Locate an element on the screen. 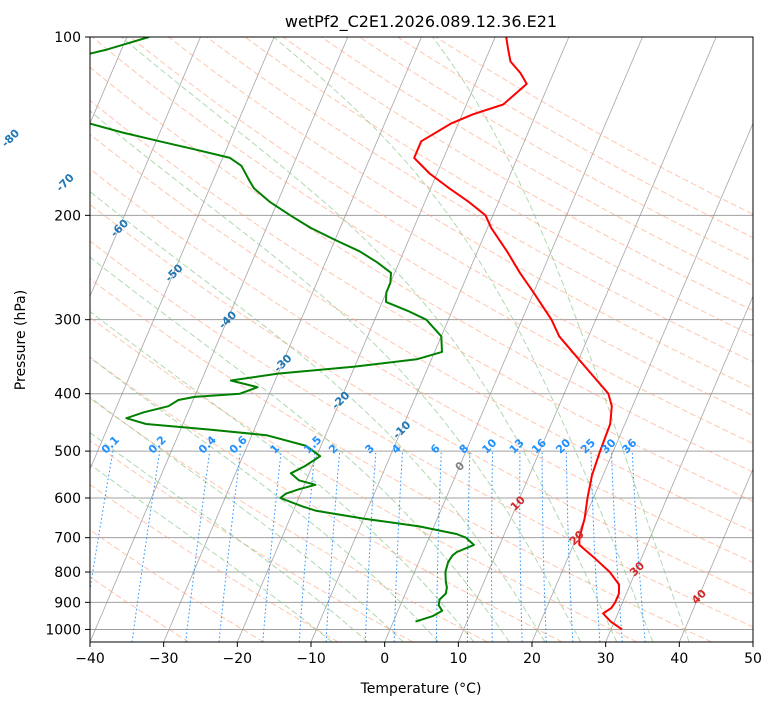 The height and width of the screenshot is (708, 775). y-tick-label: 300 is located at coordinates (67, 321).